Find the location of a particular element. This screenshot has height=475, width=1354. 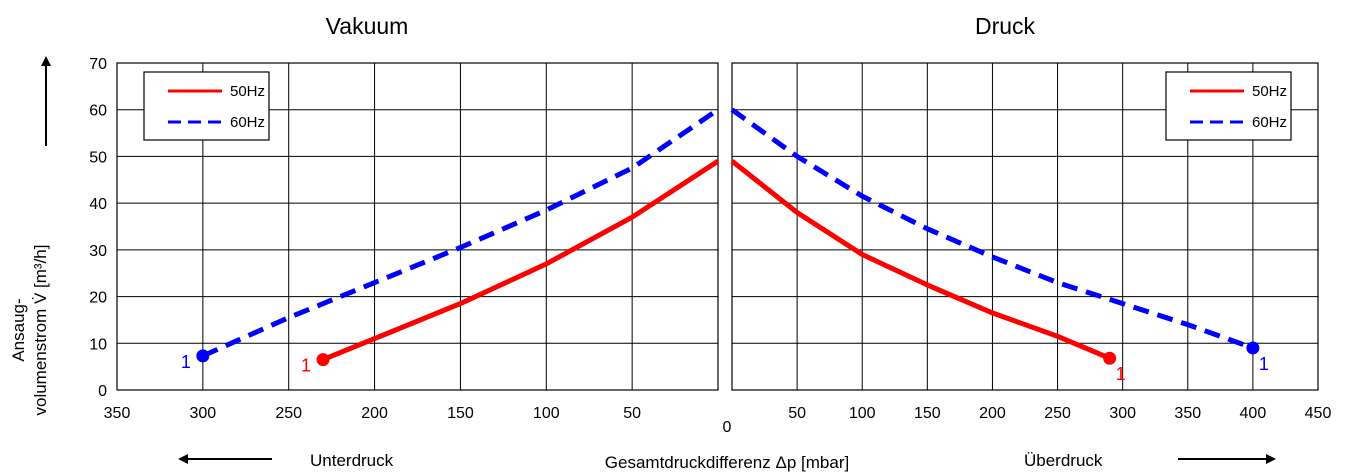

y-tick-0: 0 is located at coordinates (102, 391).